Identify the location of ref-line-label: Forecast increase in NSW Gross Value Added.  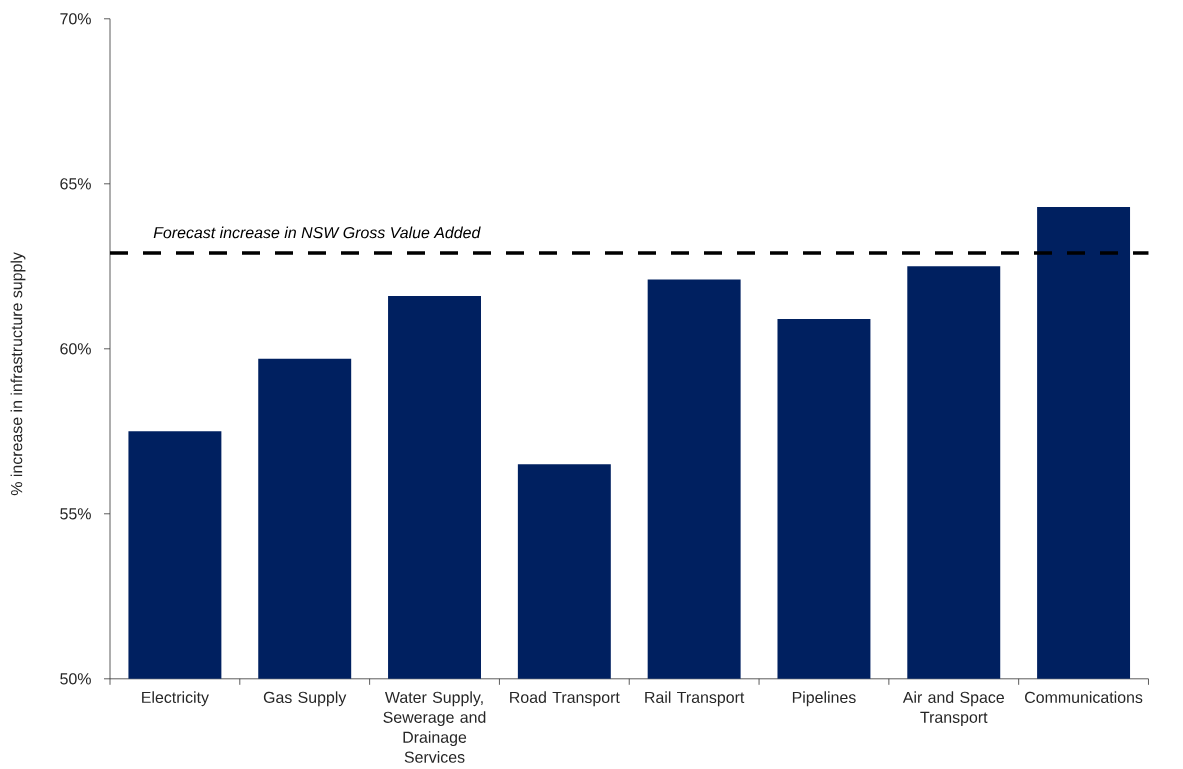
(317, 232).